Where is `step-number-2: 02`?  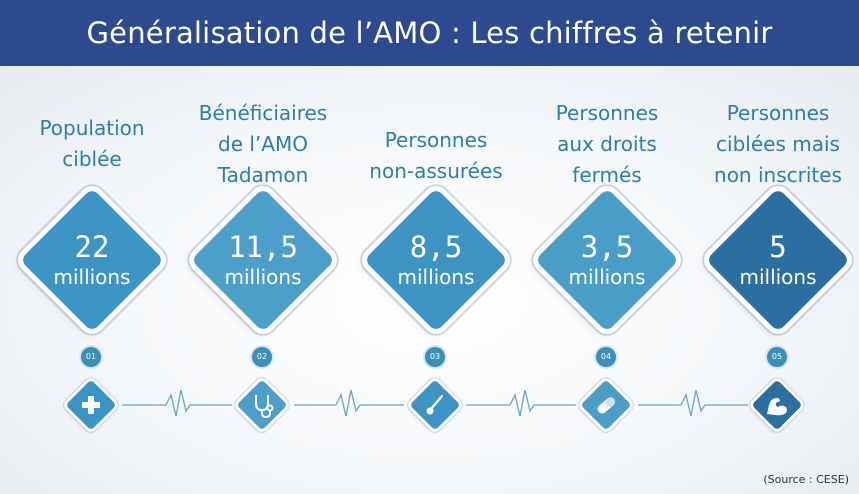
step-number-2: 02 is located at coordinates (262, 357).